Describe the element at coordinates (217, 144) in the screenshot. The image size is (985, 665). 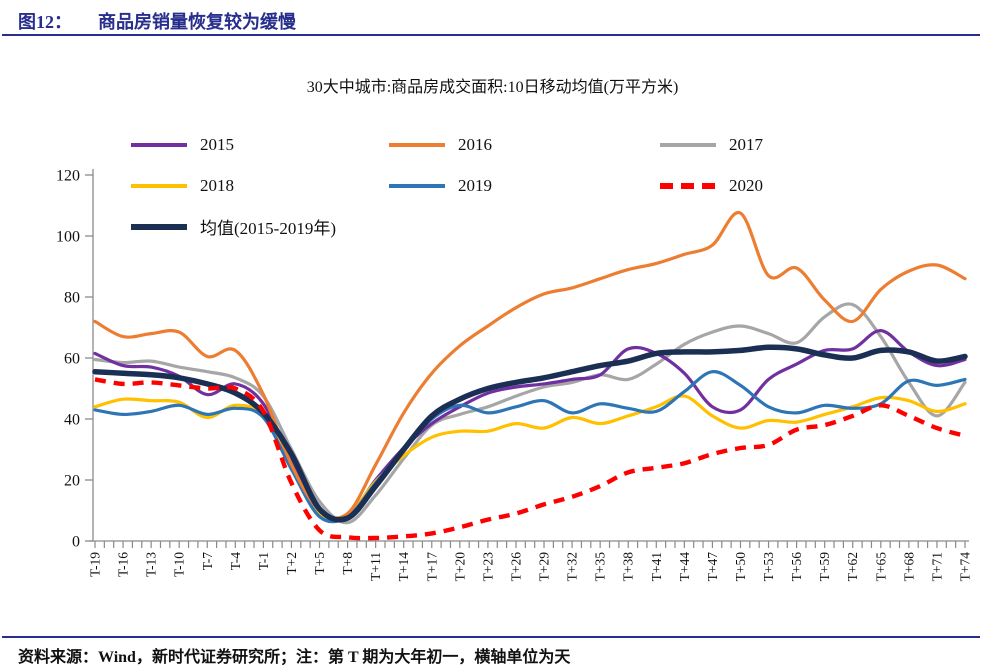
I see `legend-label: 2015` at that location.